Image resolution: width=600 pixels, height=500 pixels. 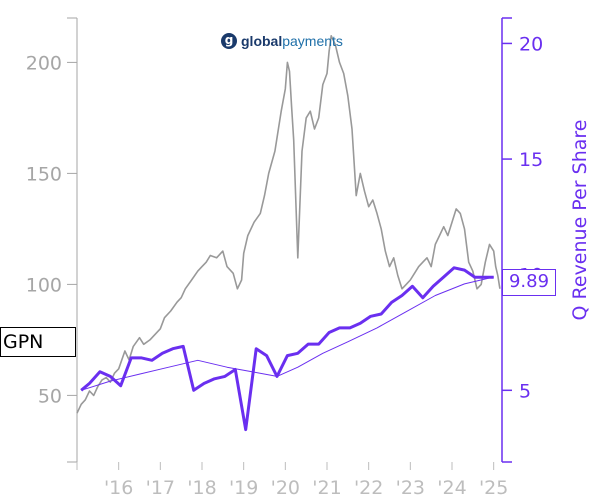 I want to click on right-axis-tick-label: 15, so click(x=531, y=160).